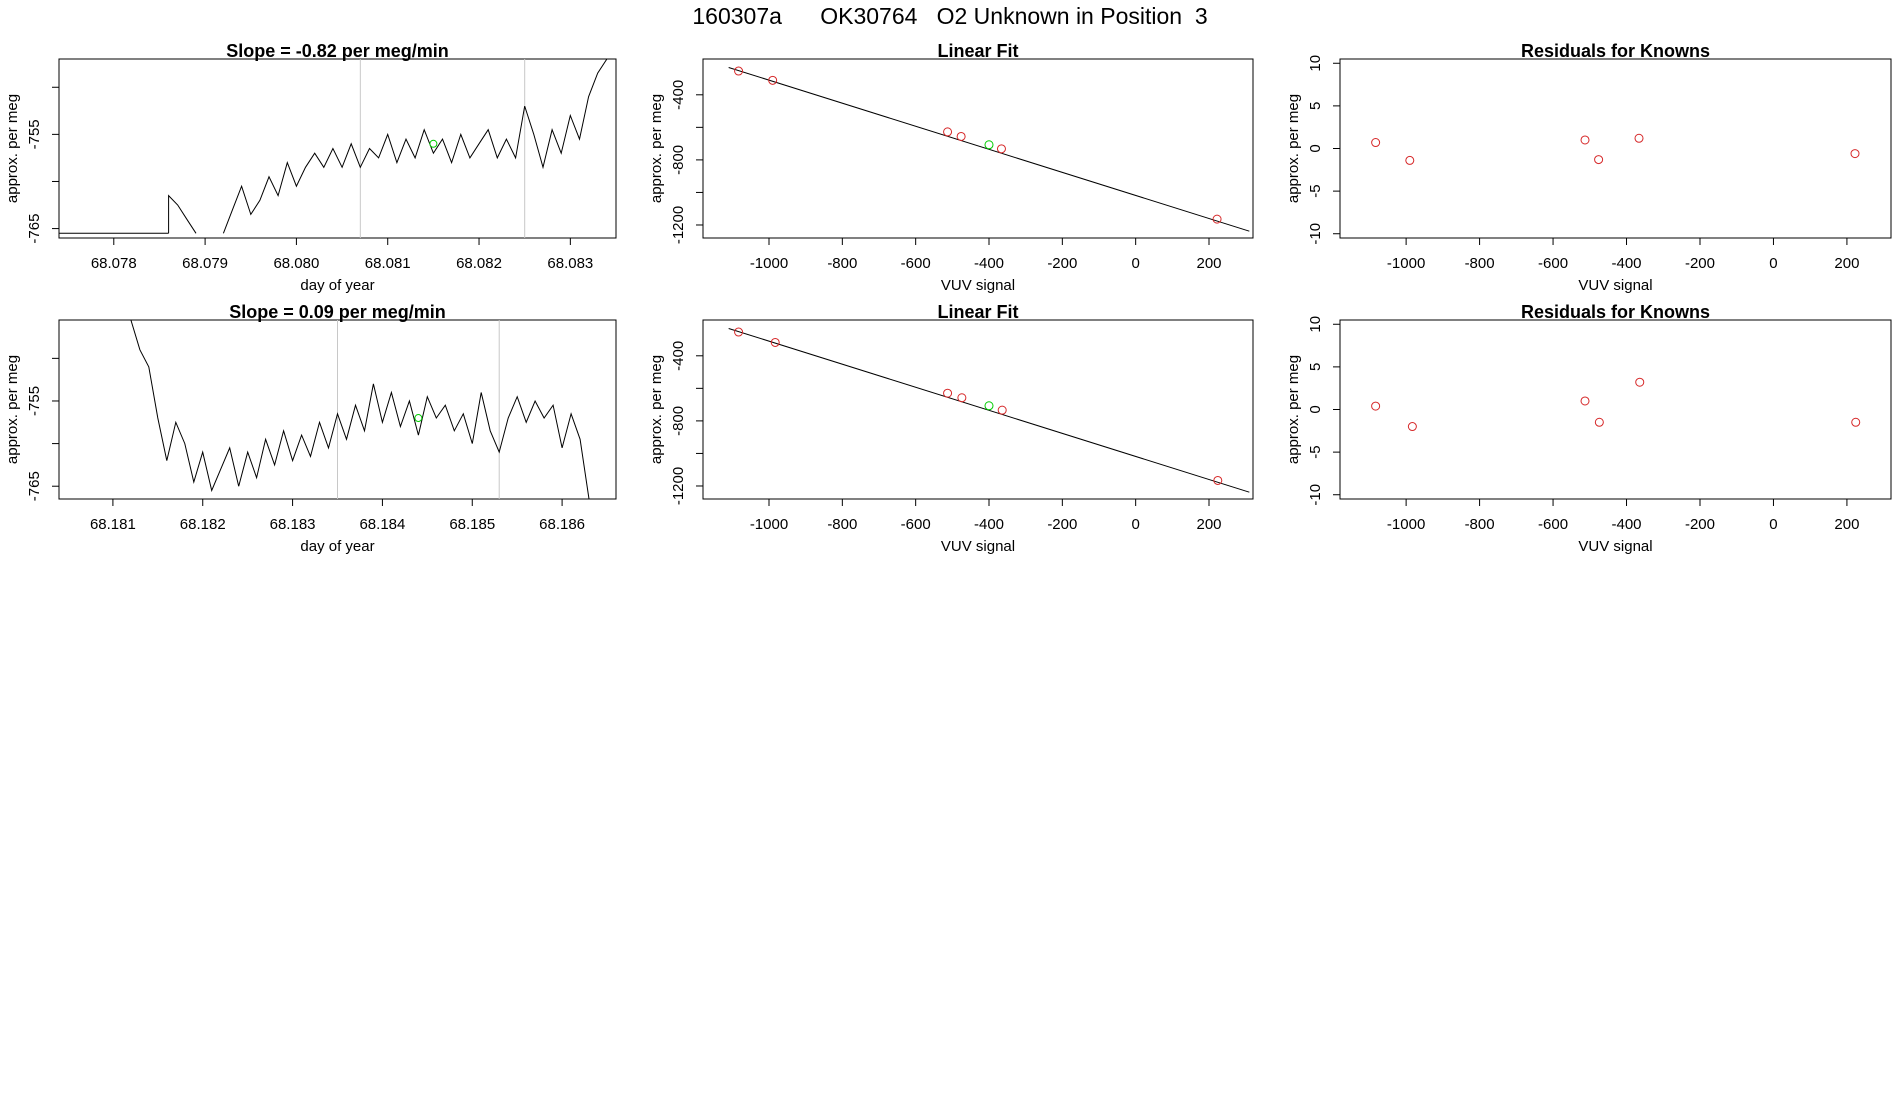 The width and height of the screenshot is (1900, 1100). I want to click on x-tick-label: 68.181, so click(113, 524).